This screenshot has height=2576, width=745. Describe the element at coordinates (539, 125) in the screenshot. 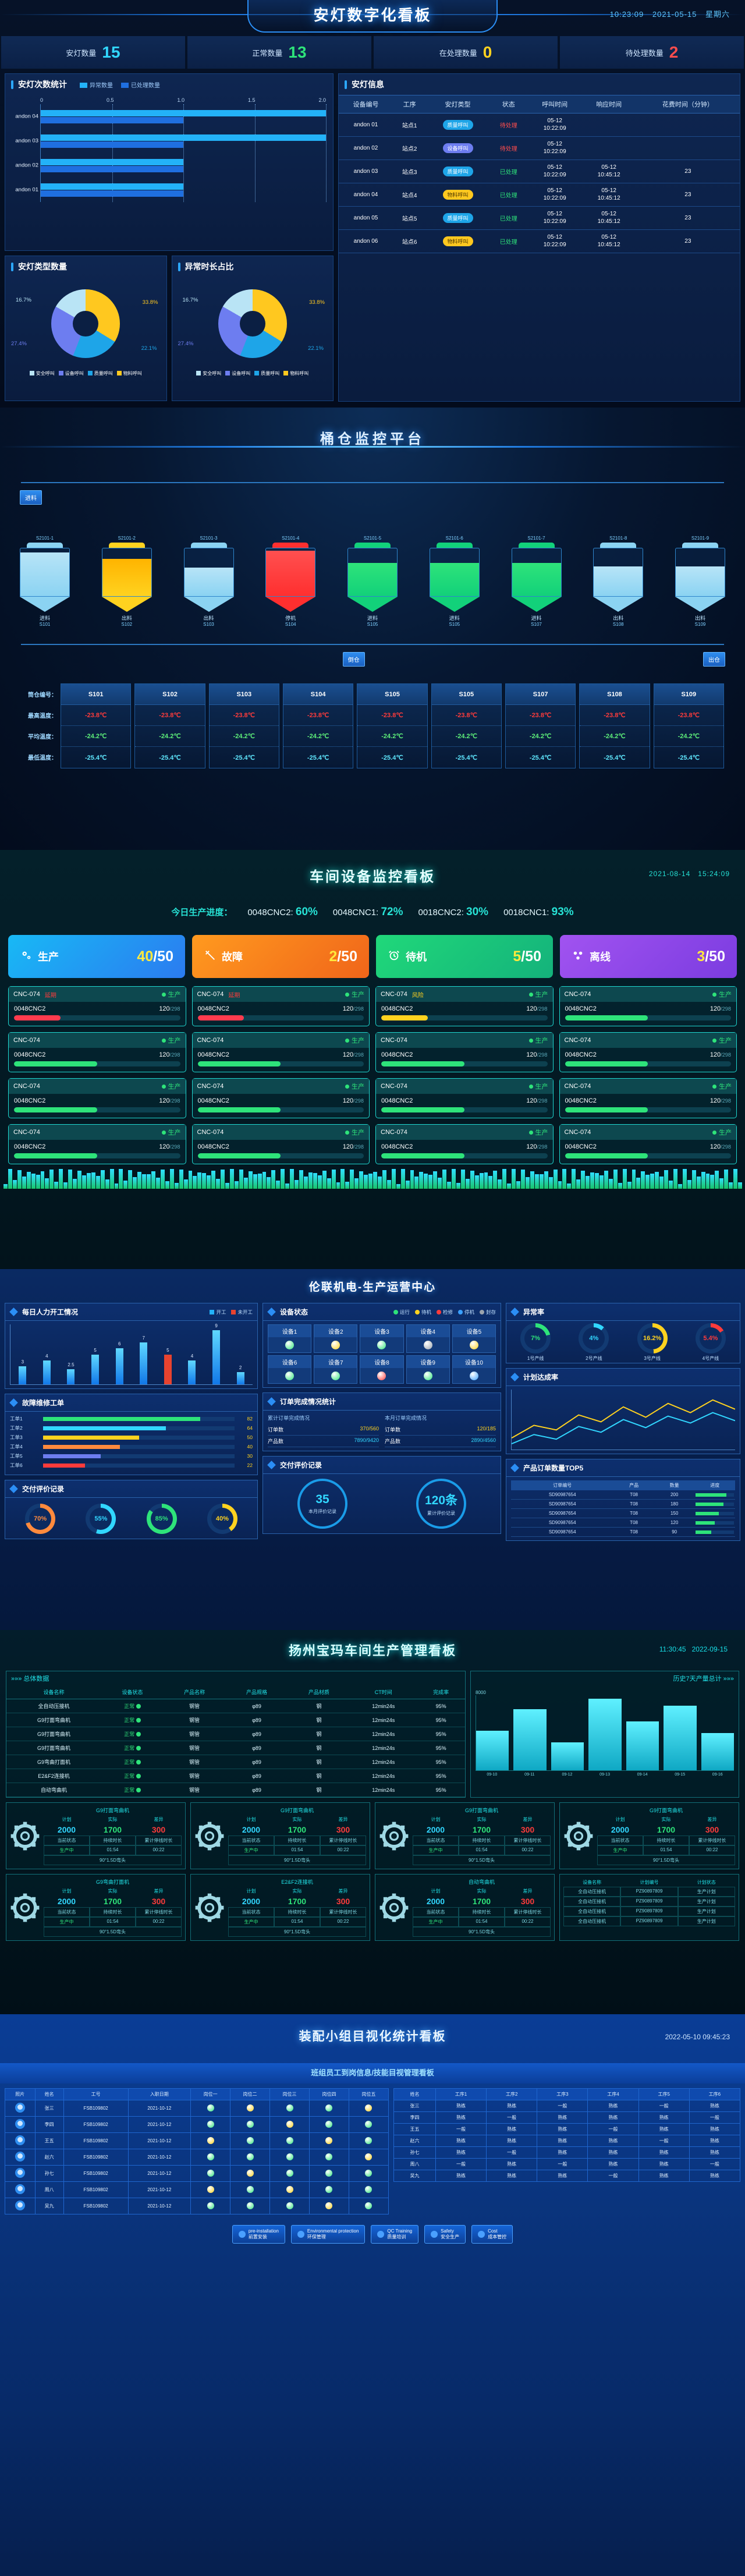

I see `table-row: andon 01 站点1 质量呼叫 待处理 05-12 10:22:09` at that location.